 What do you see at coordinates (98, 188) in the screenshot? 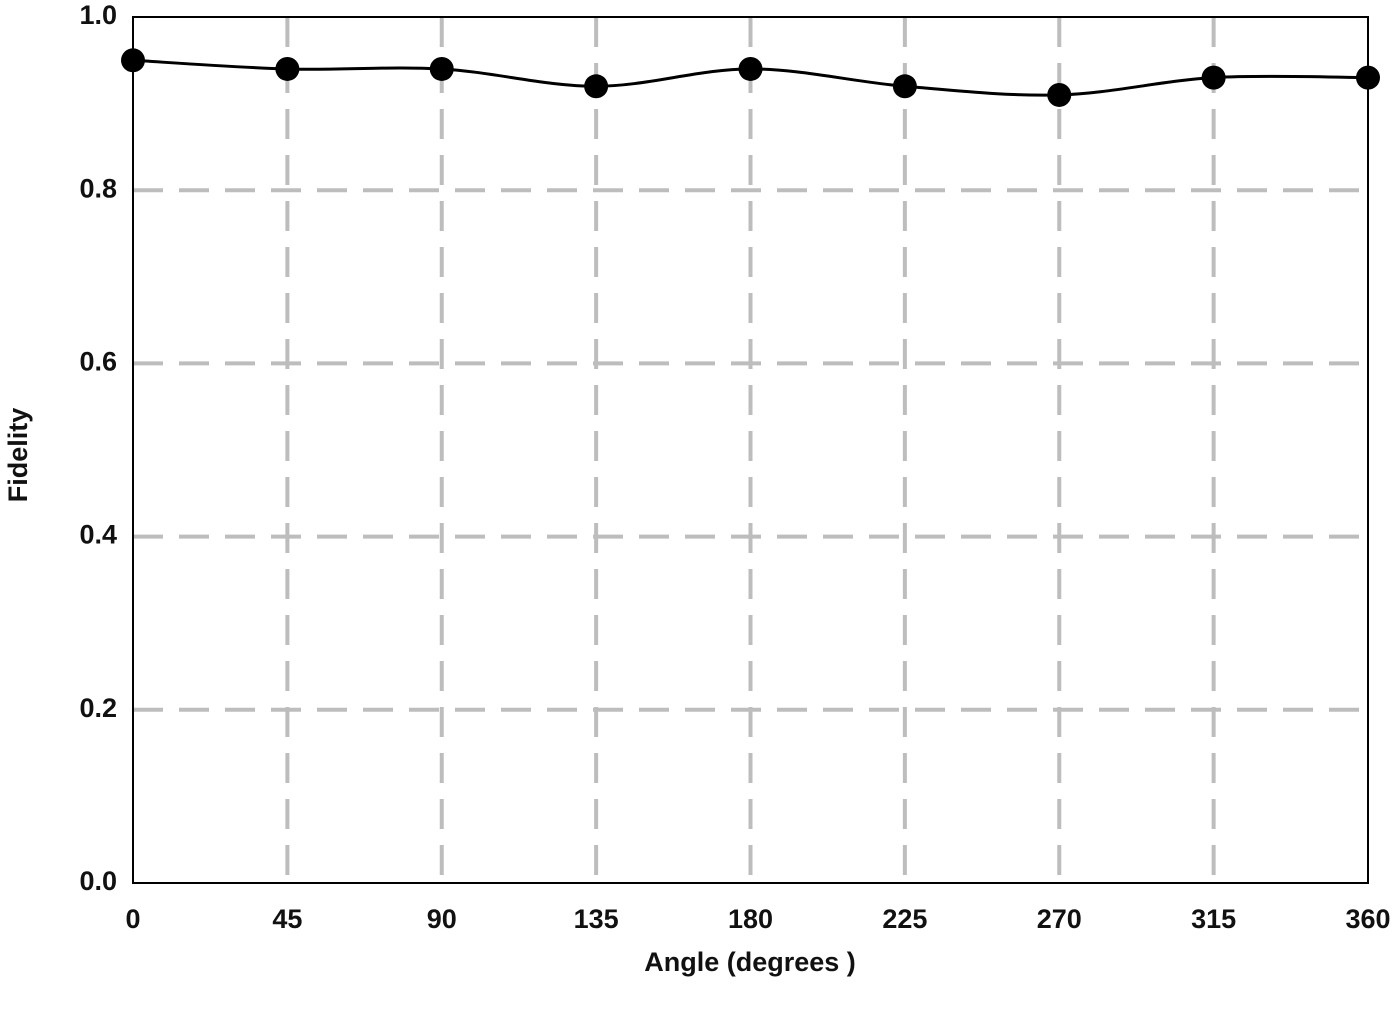
I see `y-tick-label: 0.8` at bounding box center [98, 188].